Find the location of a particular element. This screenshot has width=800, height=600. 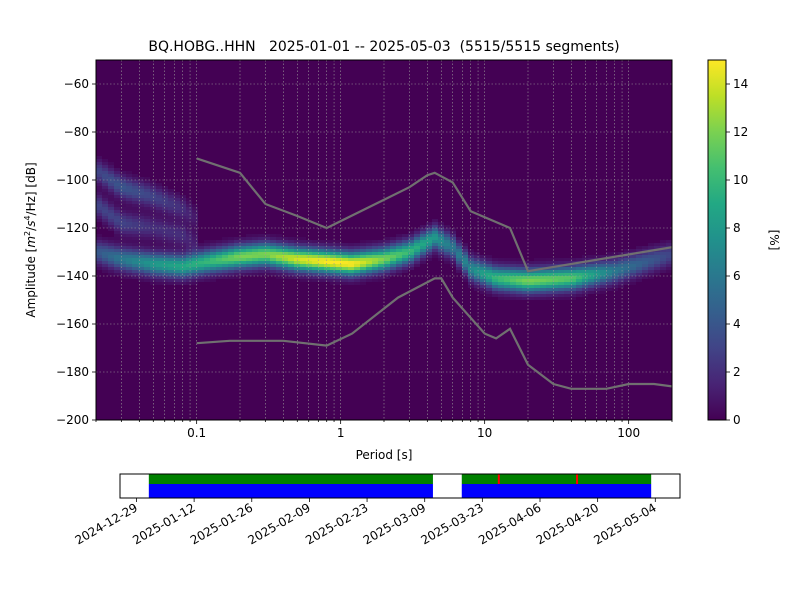

gap-marker is located at coordinates (577, 479).